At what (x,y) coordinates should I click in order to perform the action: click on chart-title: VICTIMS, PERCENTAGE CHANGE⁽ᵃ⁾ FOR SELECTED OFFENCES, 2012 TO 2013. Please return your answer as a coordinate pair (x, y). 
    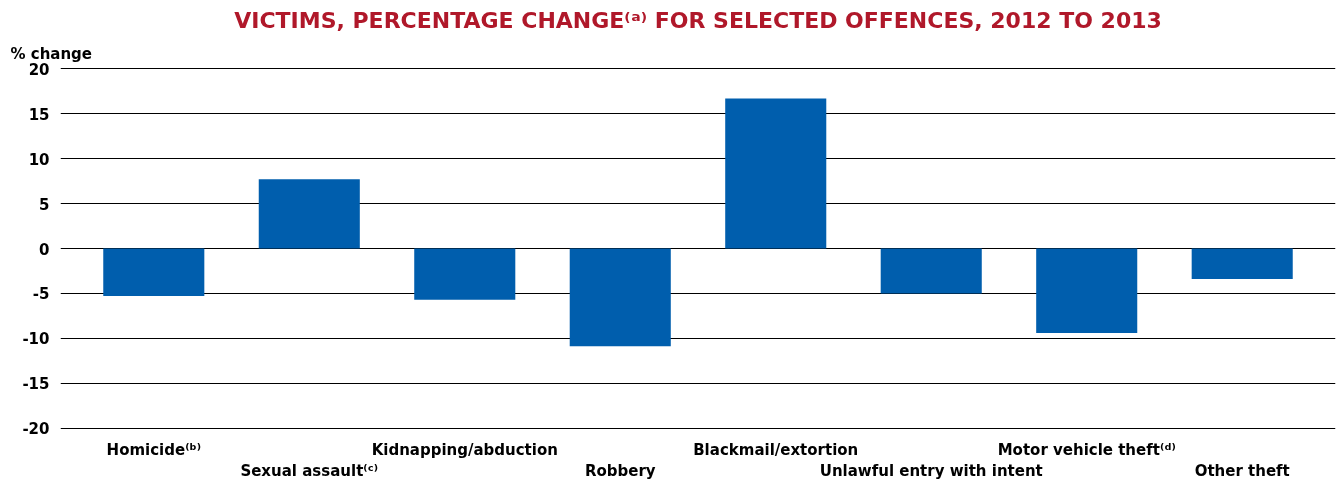
    Looking at the image, I should click on (698, 20).